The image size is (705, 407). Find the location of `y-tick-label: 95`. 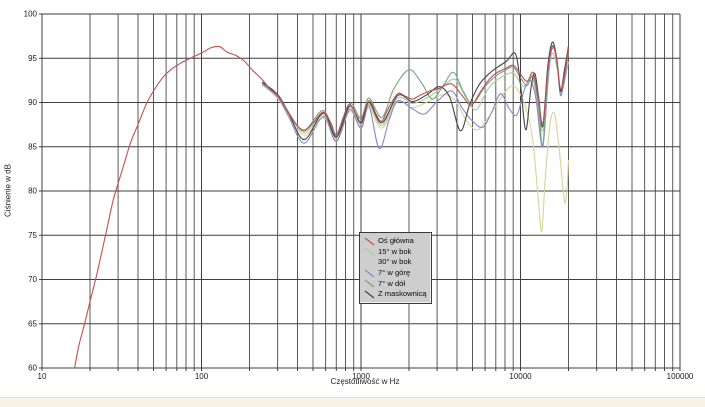

y-tick-label: 95 is located at coordinates (32, 58).